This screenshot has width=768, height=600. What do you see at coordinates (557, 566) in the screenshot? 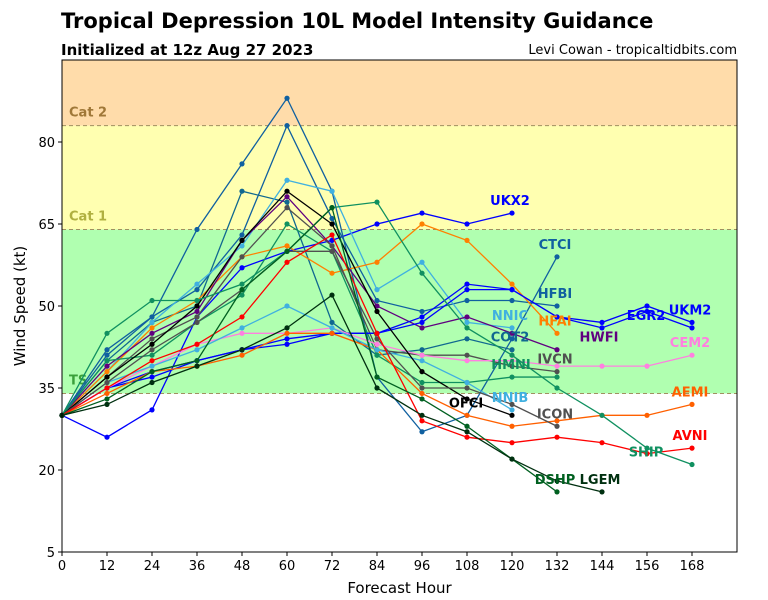
I see `x-tick-label: 132` at bounding box center [557, 566].